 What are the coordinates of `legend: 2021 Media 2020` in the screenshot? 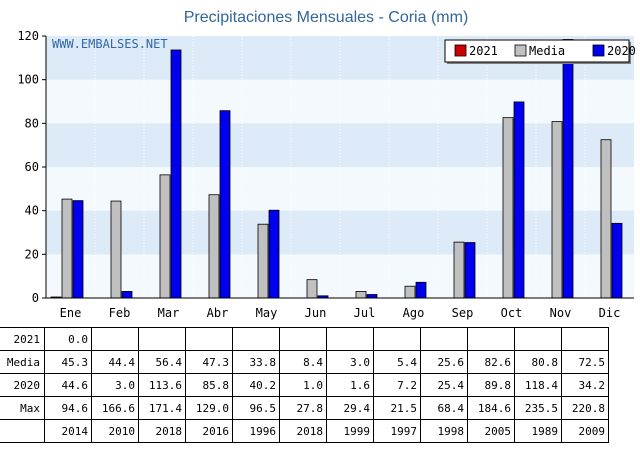 It's located at (540, 51).